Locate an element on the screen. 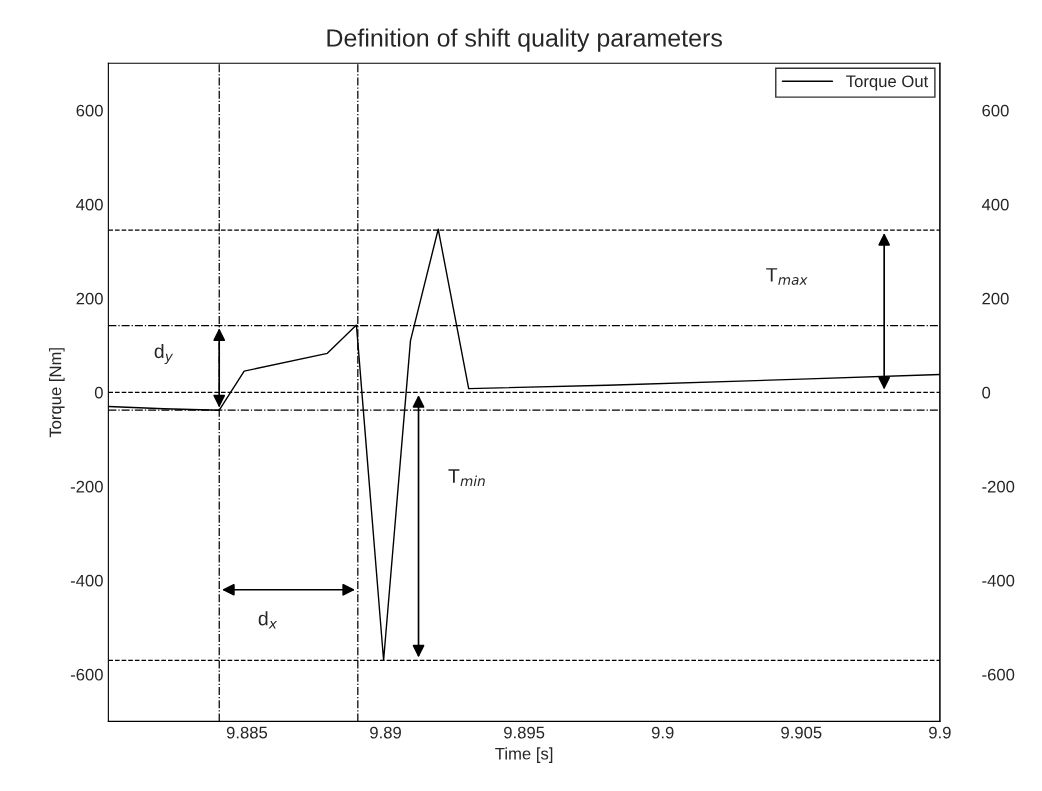  y-tick-label: 0 is located at coordinates (98, 392).